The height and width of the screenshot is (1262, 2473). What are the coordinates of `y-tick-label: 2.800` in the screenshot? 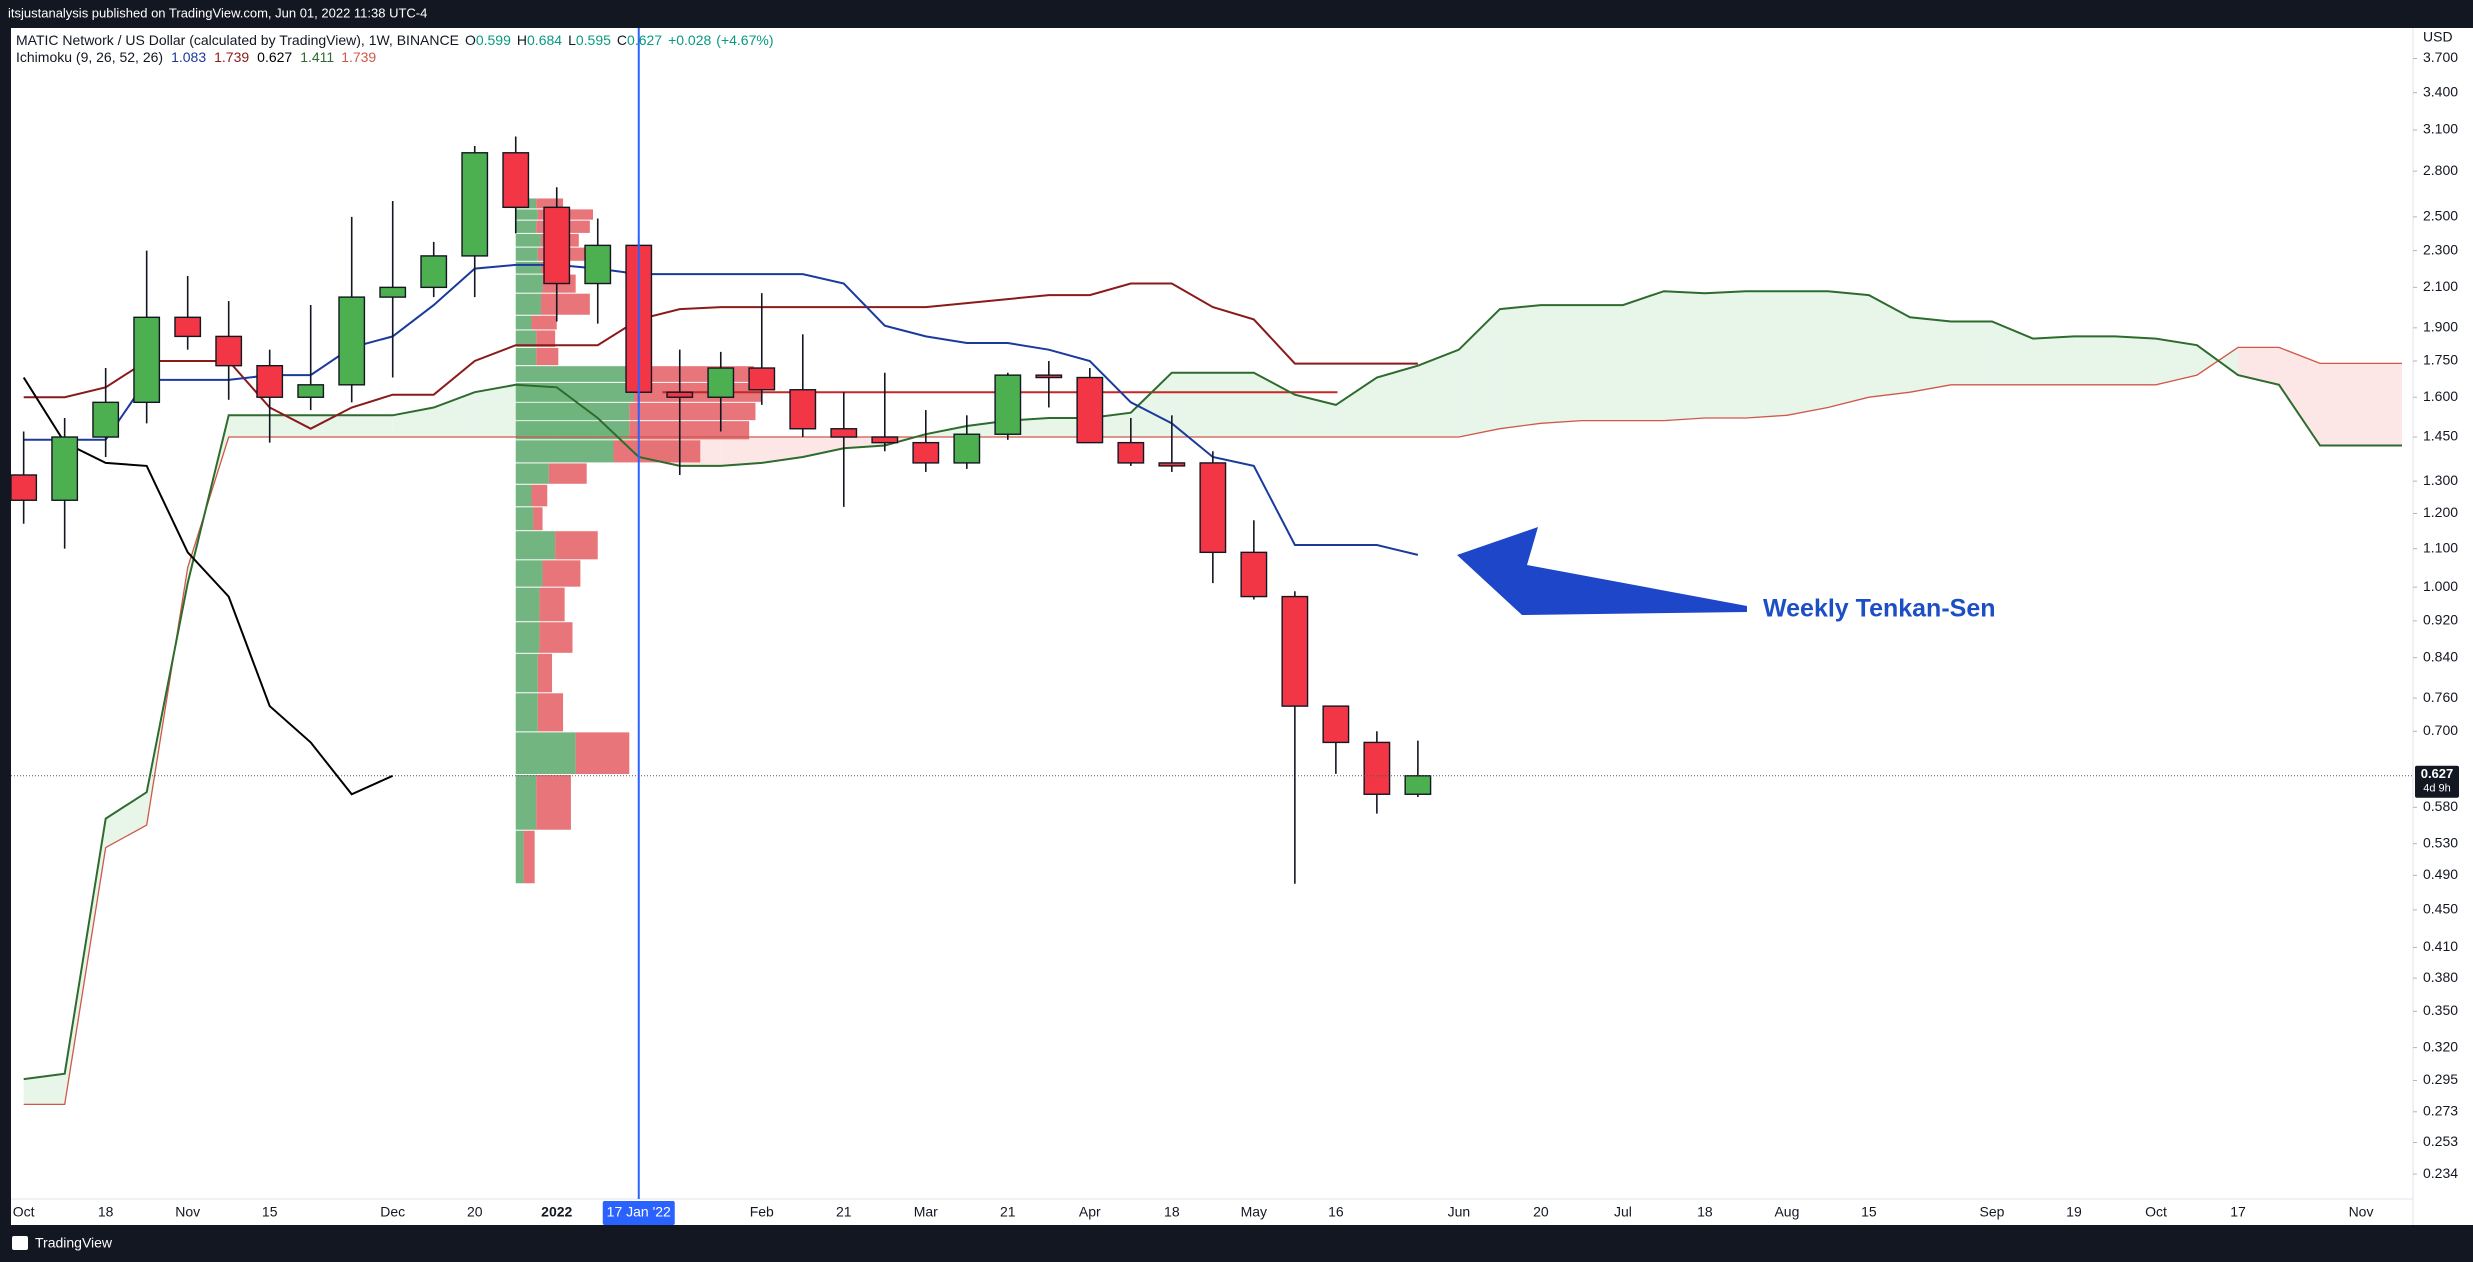 It's located at (2440, 170).